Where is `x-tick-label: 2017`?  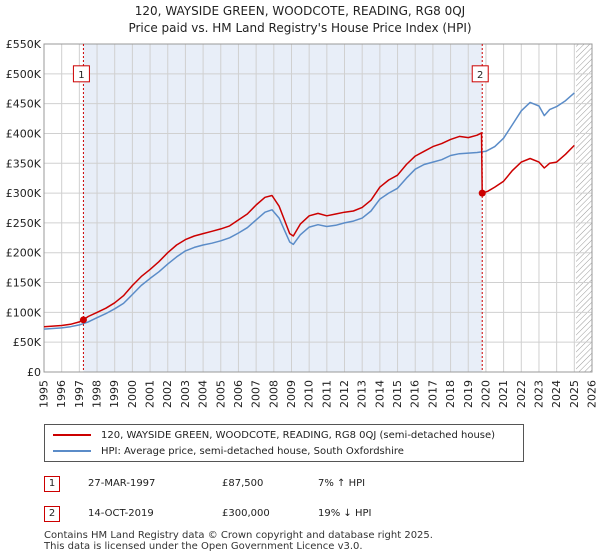
x-tick-label: 2017 is located at coordinates (432, 394).